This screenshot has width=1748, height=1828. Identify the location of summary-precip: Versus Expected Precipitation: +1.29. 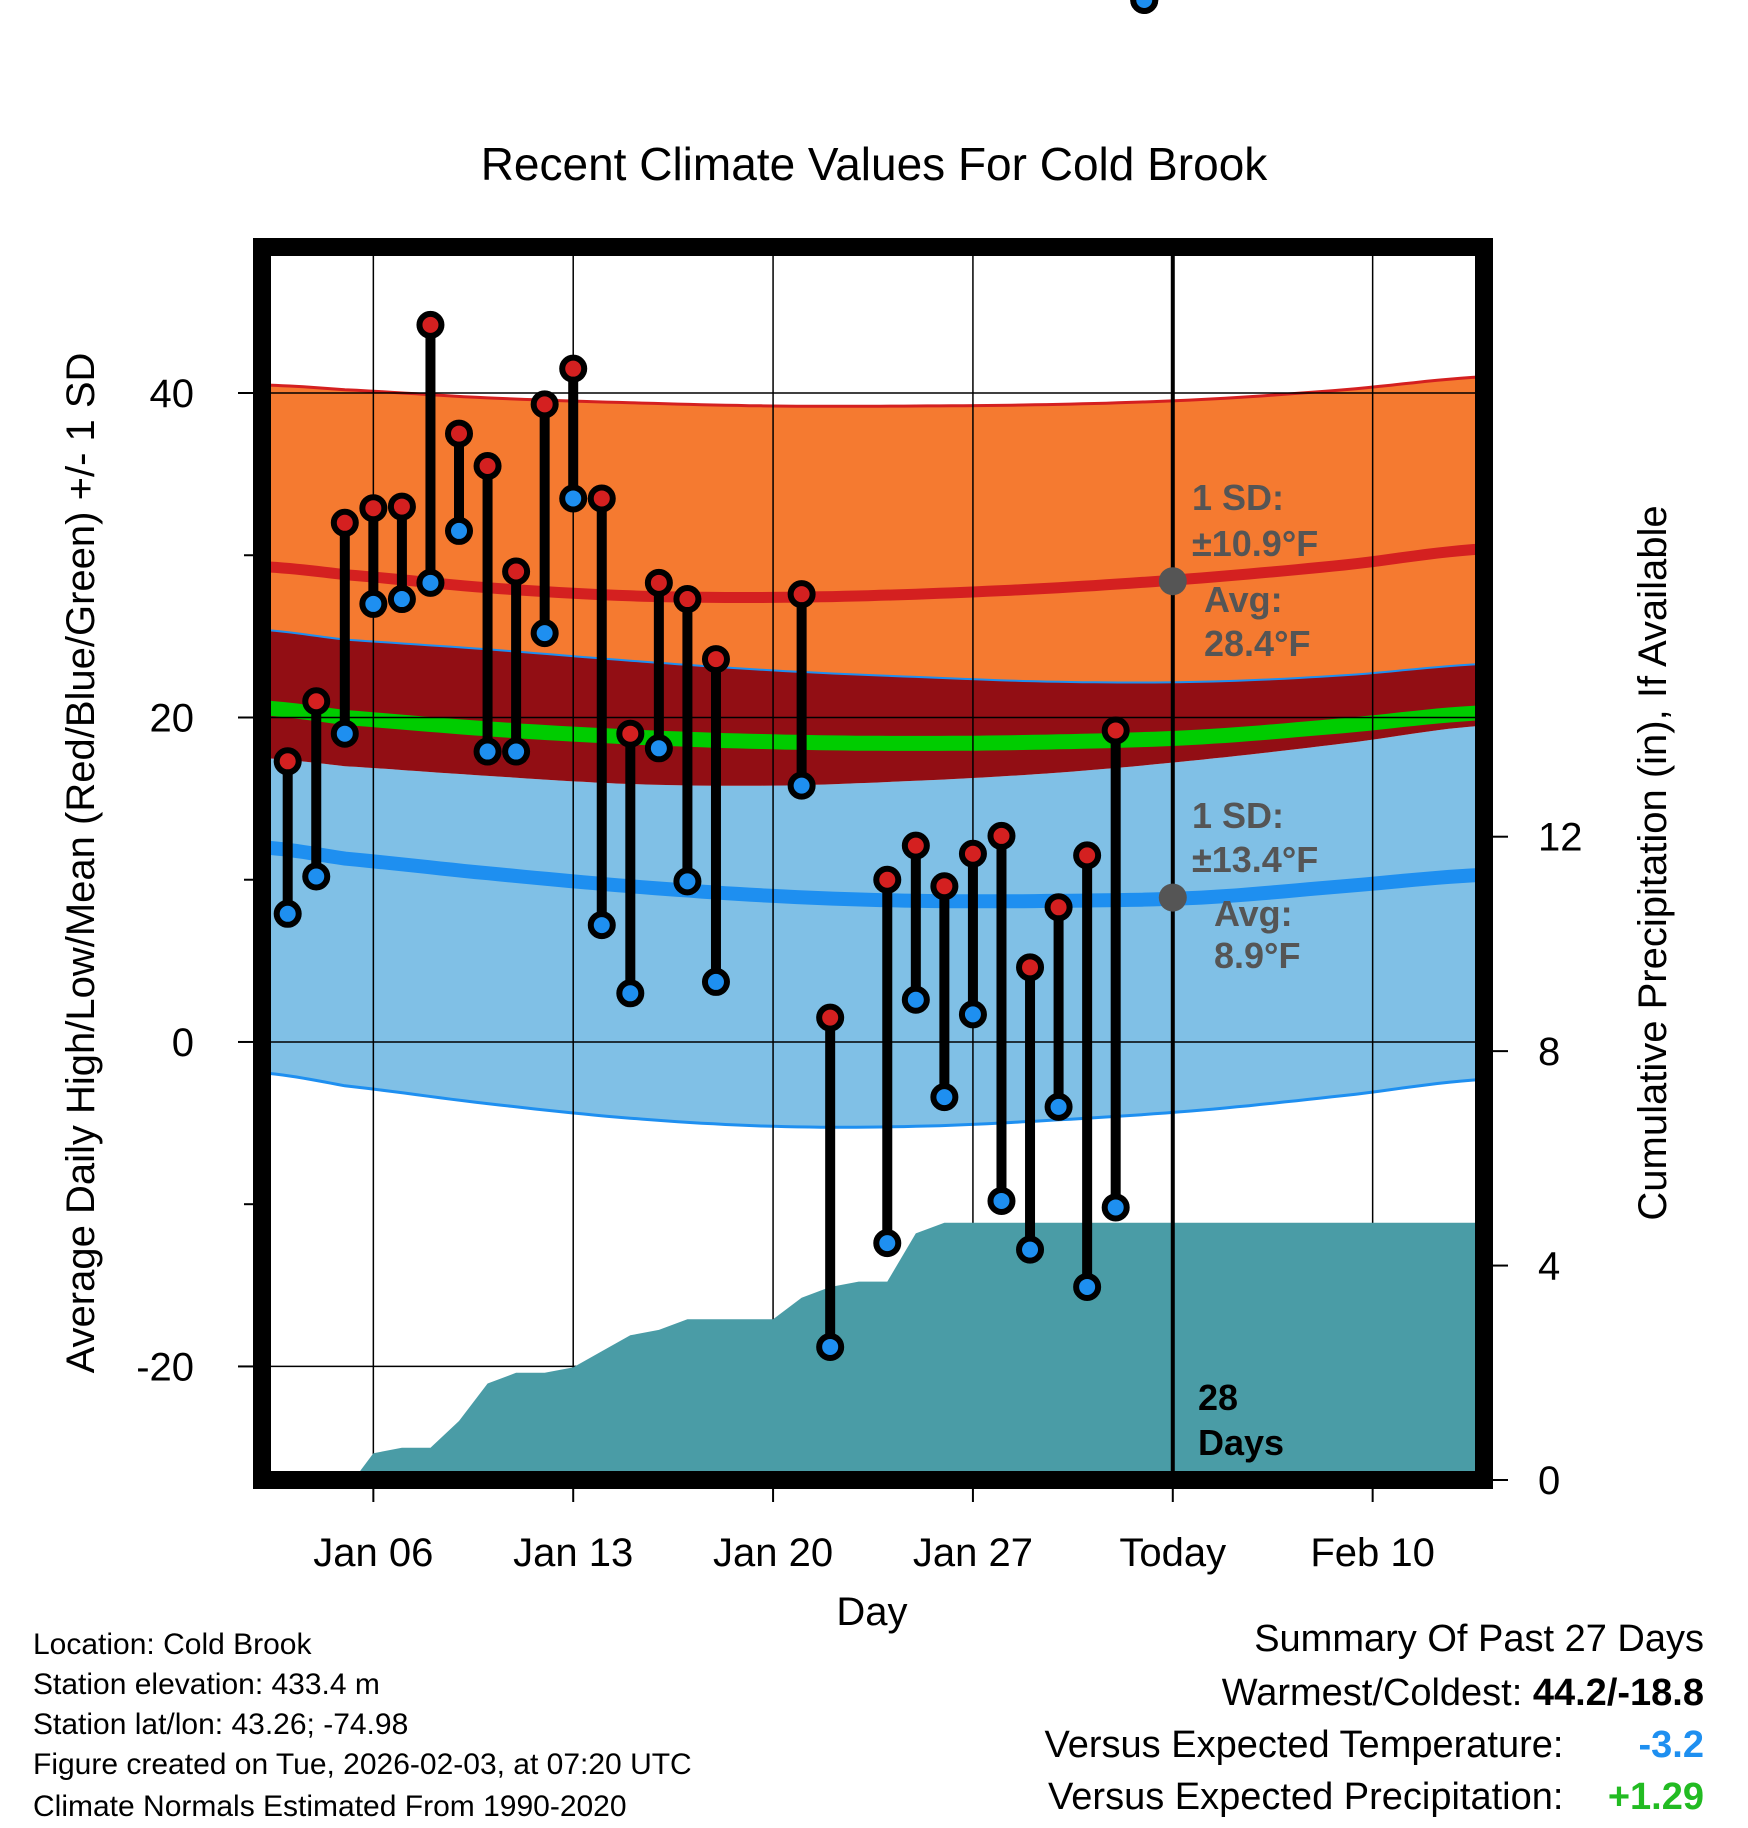
(1376, 1797).